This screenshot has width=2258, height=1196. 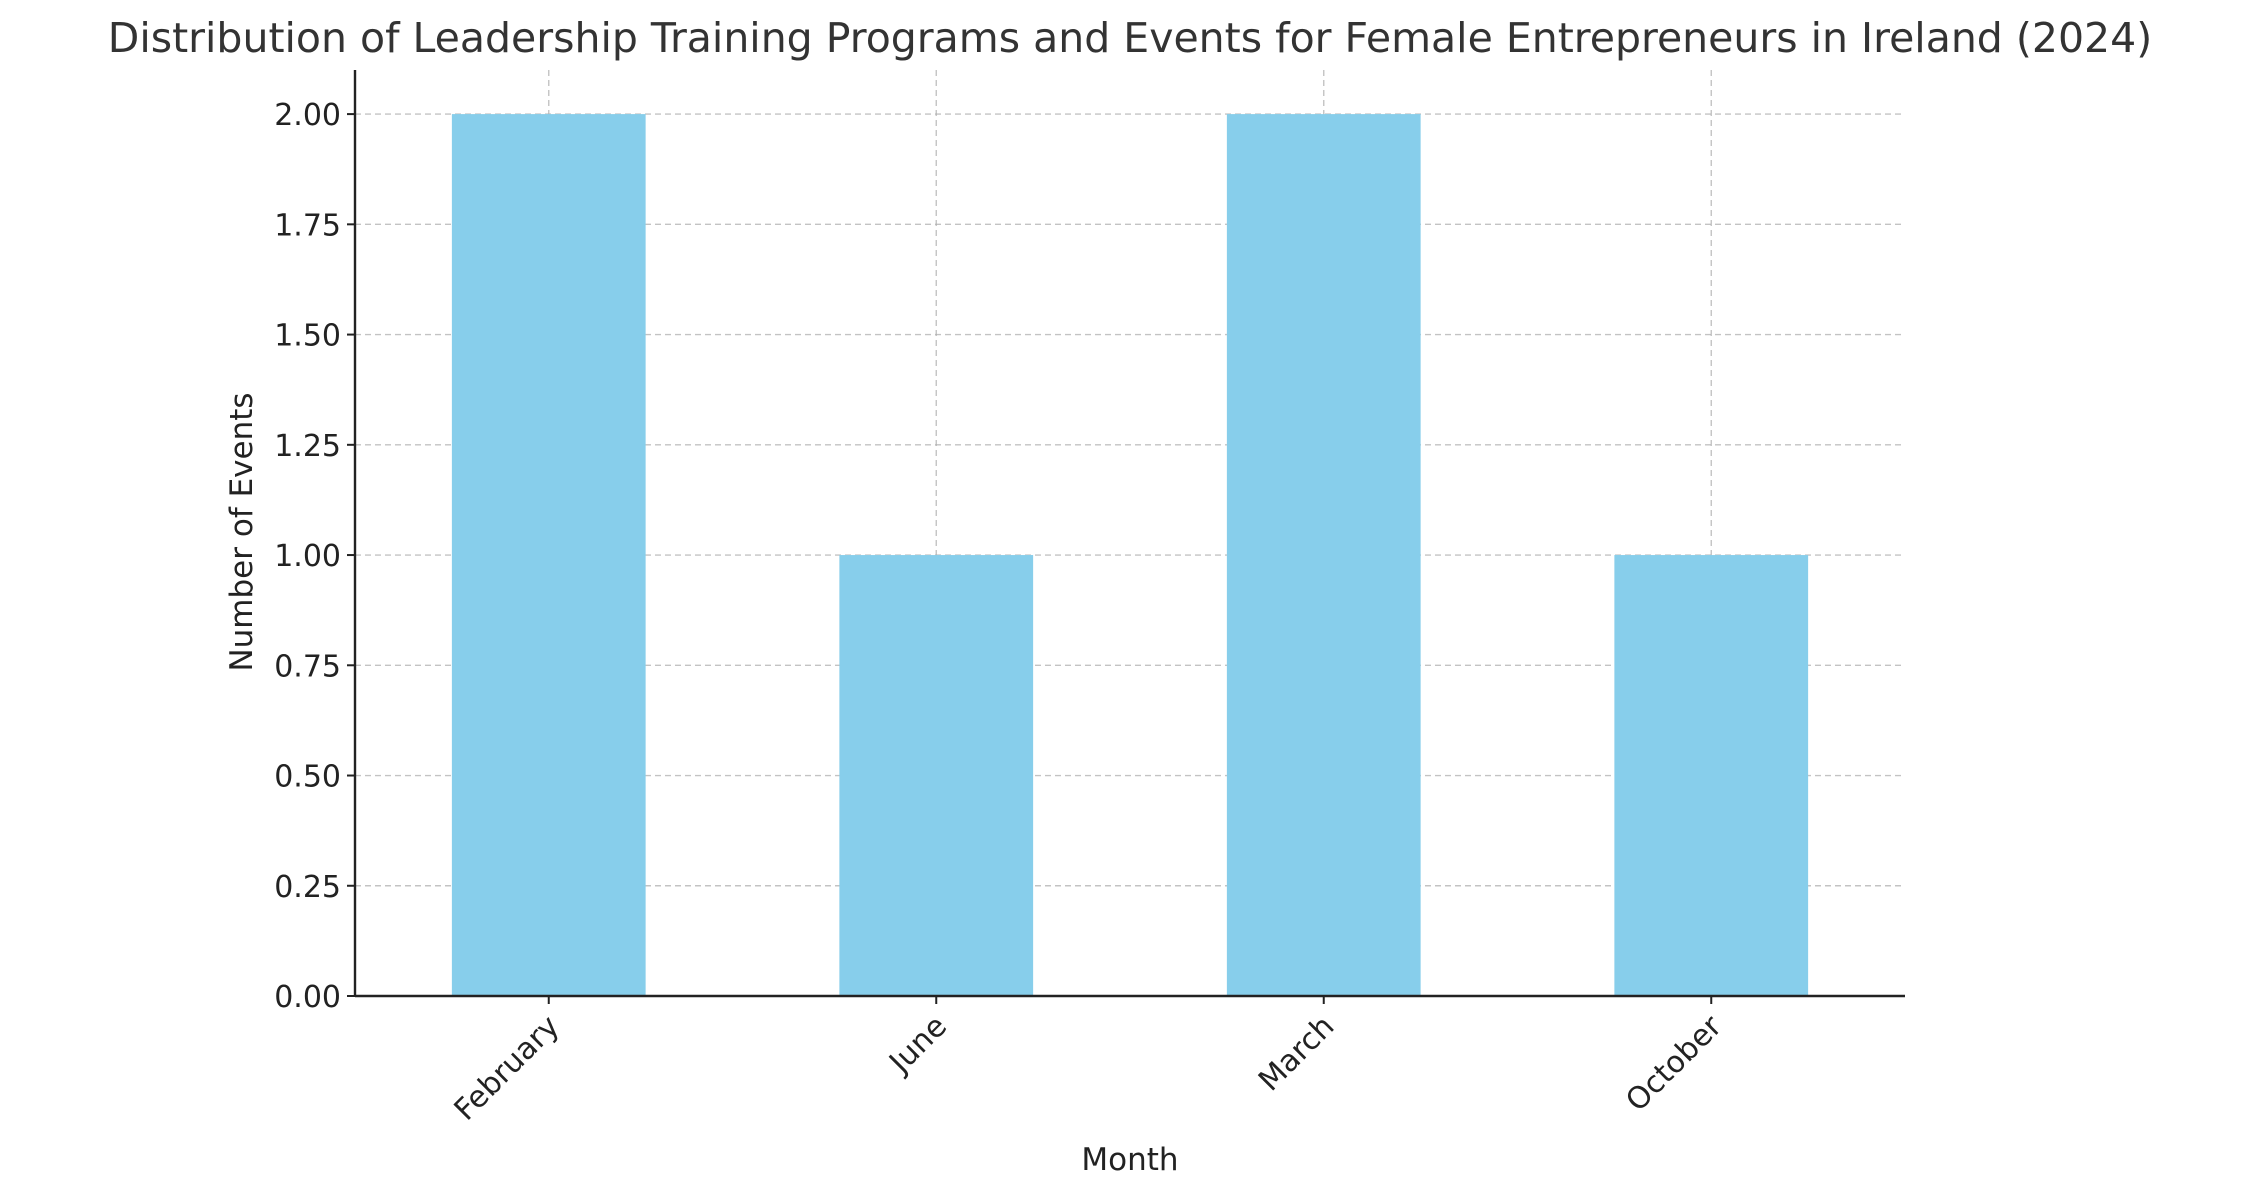 What do you see at coordinates (1296, 1053) in the screenshot?
I see `x-tick-label: March` at bounding box center [1296, 1053].